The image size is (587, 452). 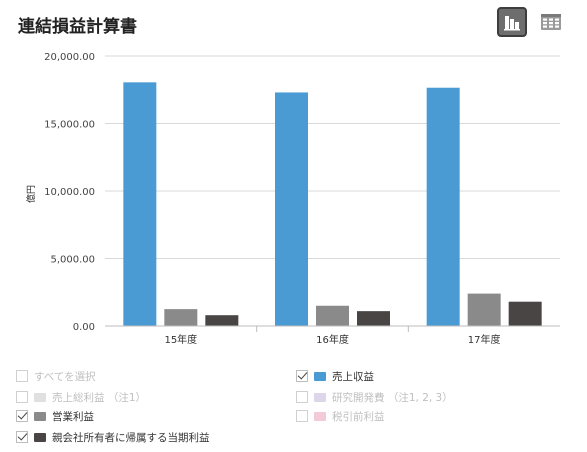 I want to click on x-tick-label: 17年度, so click(x=484, y=339).